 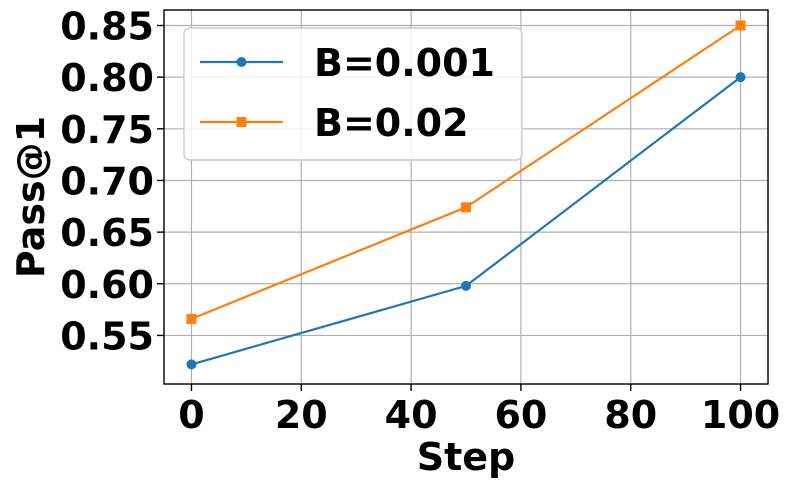 What do you see at coordinates (107, 181) in the screenshot?
I see `y-tick-label: 0.70` at bounding box center [107, 181].